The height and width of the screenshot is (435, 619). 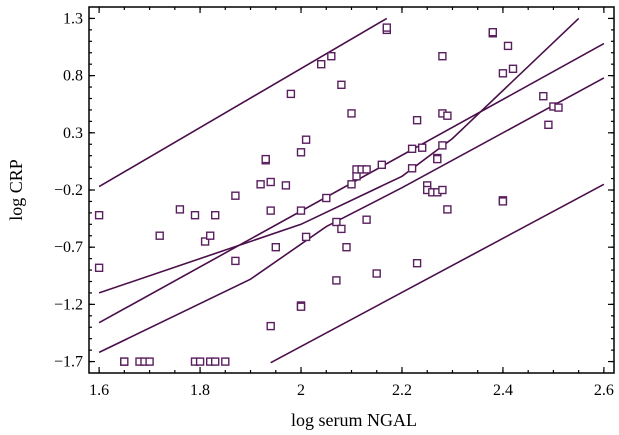 I want to click on y-tick-label: 0.8, so click(x=73, y=76).